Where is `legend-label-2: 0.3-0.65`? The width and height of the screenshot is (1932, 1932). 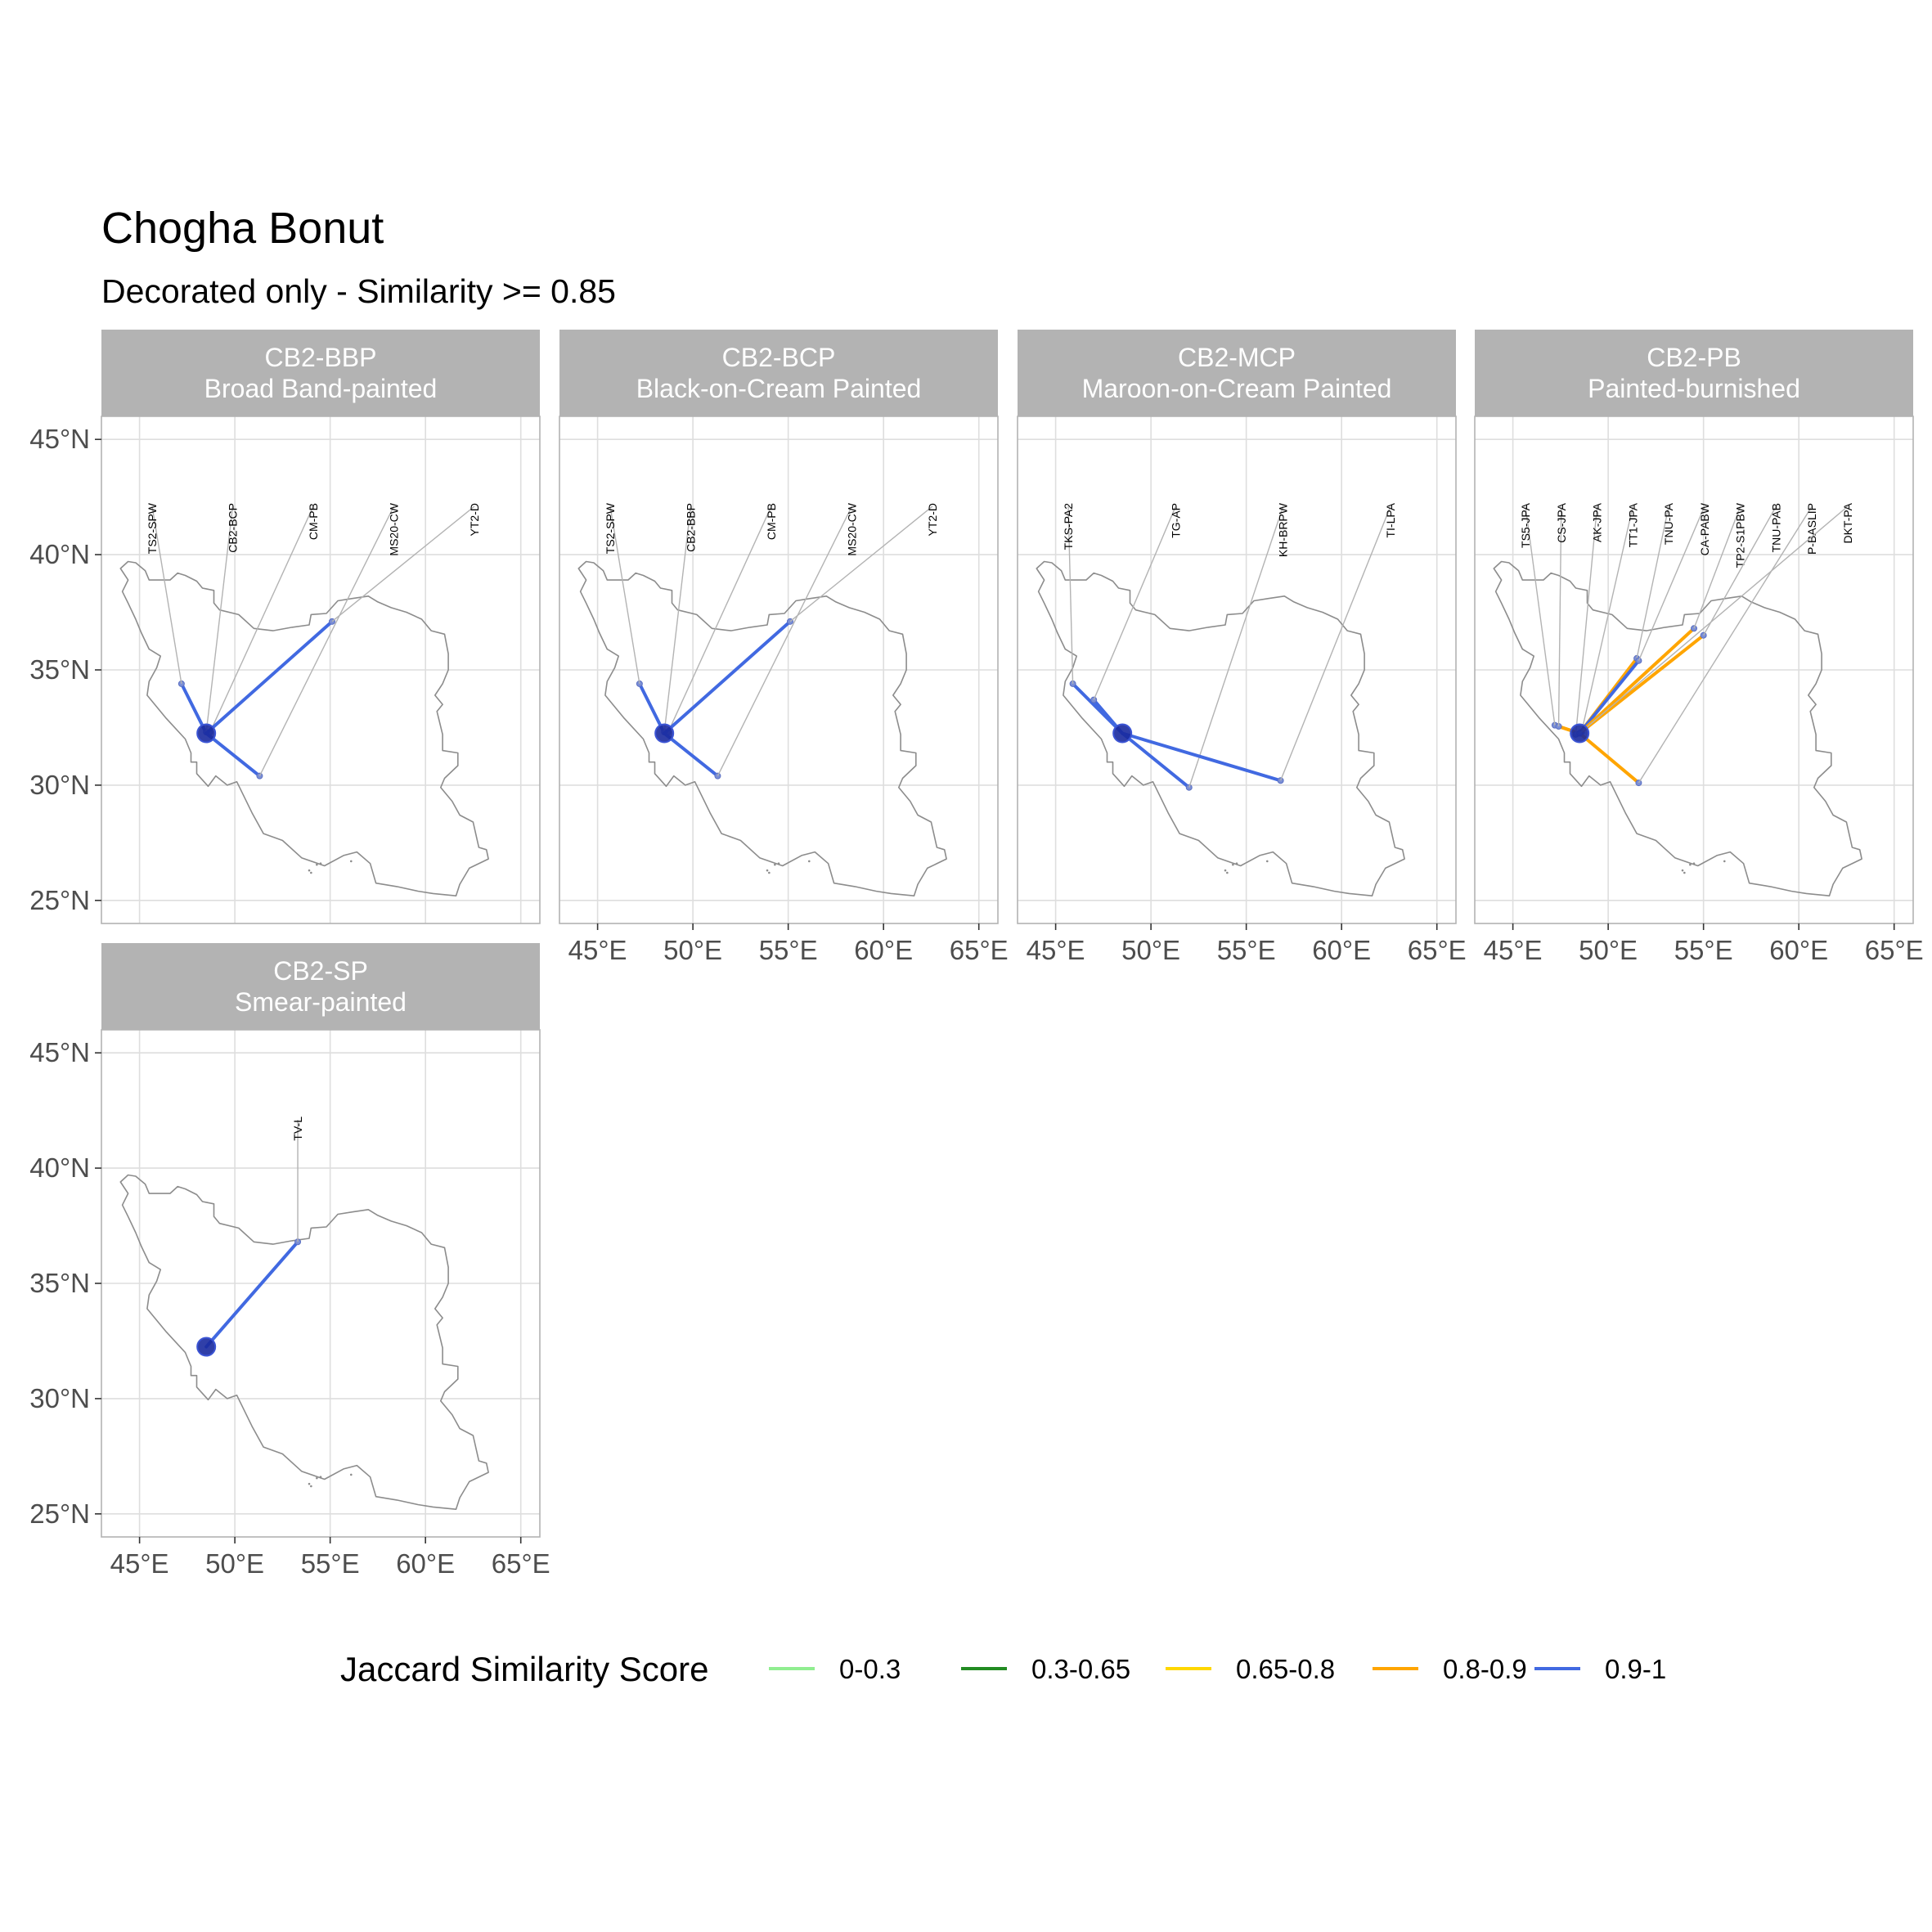
legend-label-2: 0.3-0.65 is located at coordinates (1081, 1669).